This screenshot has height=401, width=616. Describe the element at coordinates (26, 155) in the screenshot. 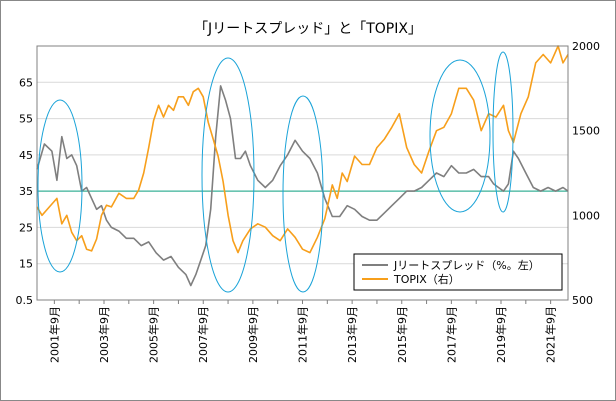

I see `y-left-tick-label: 45` at that location.